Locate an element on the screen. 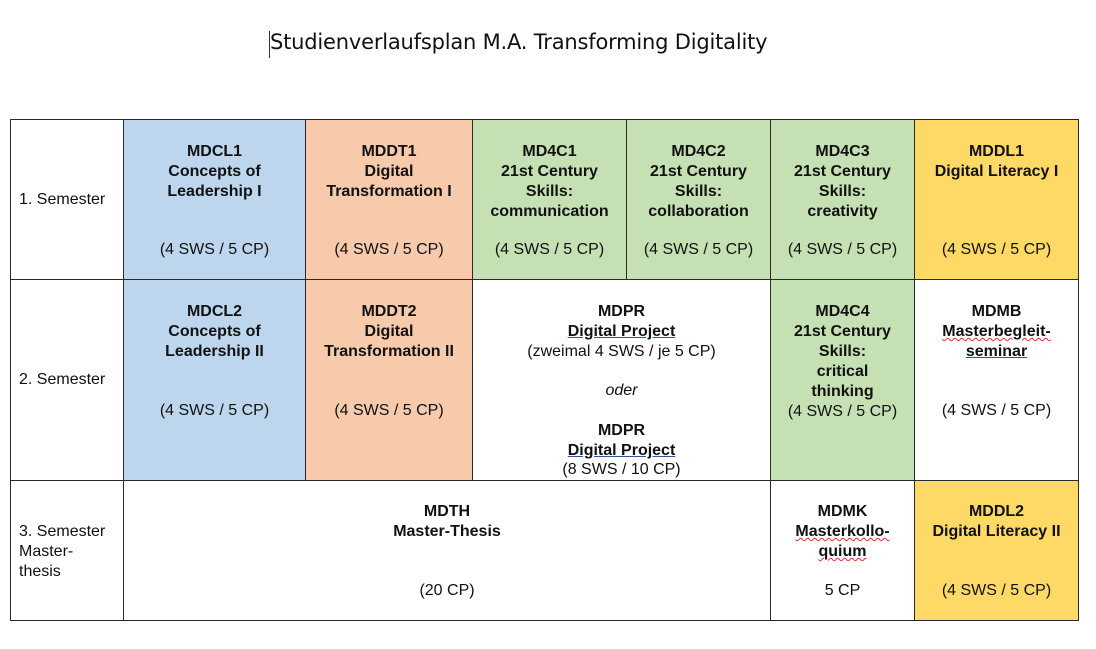  module-code: MDCL2 is located at coordinates (214, 311).